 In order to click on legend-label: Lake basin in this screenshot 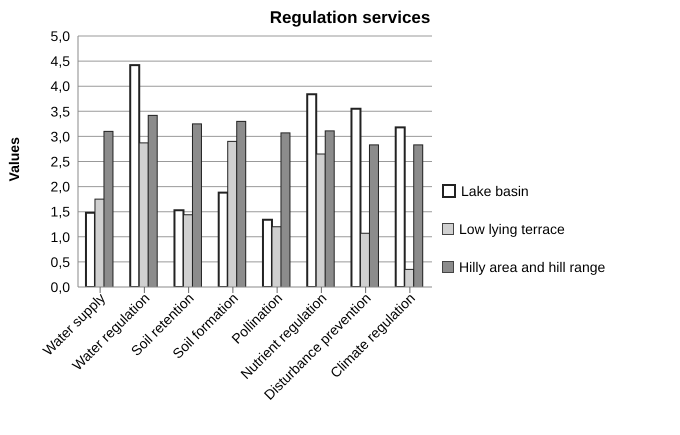, I will do `click(495, 190)`.